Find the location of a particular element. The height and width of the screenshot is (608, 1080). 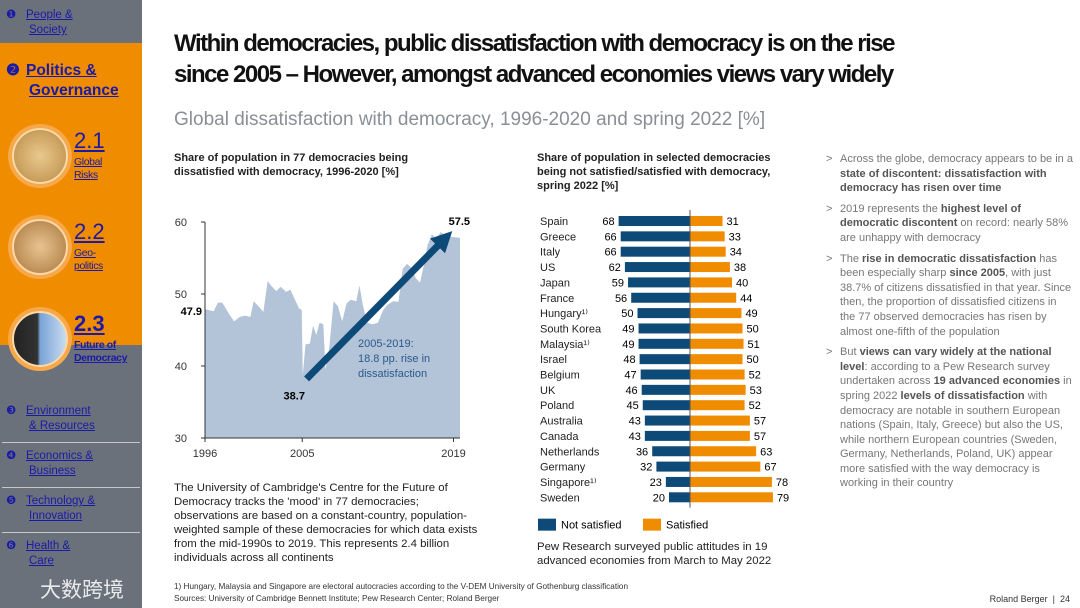

value-not-satisfied: 59 is located at coordinates (618, 283).